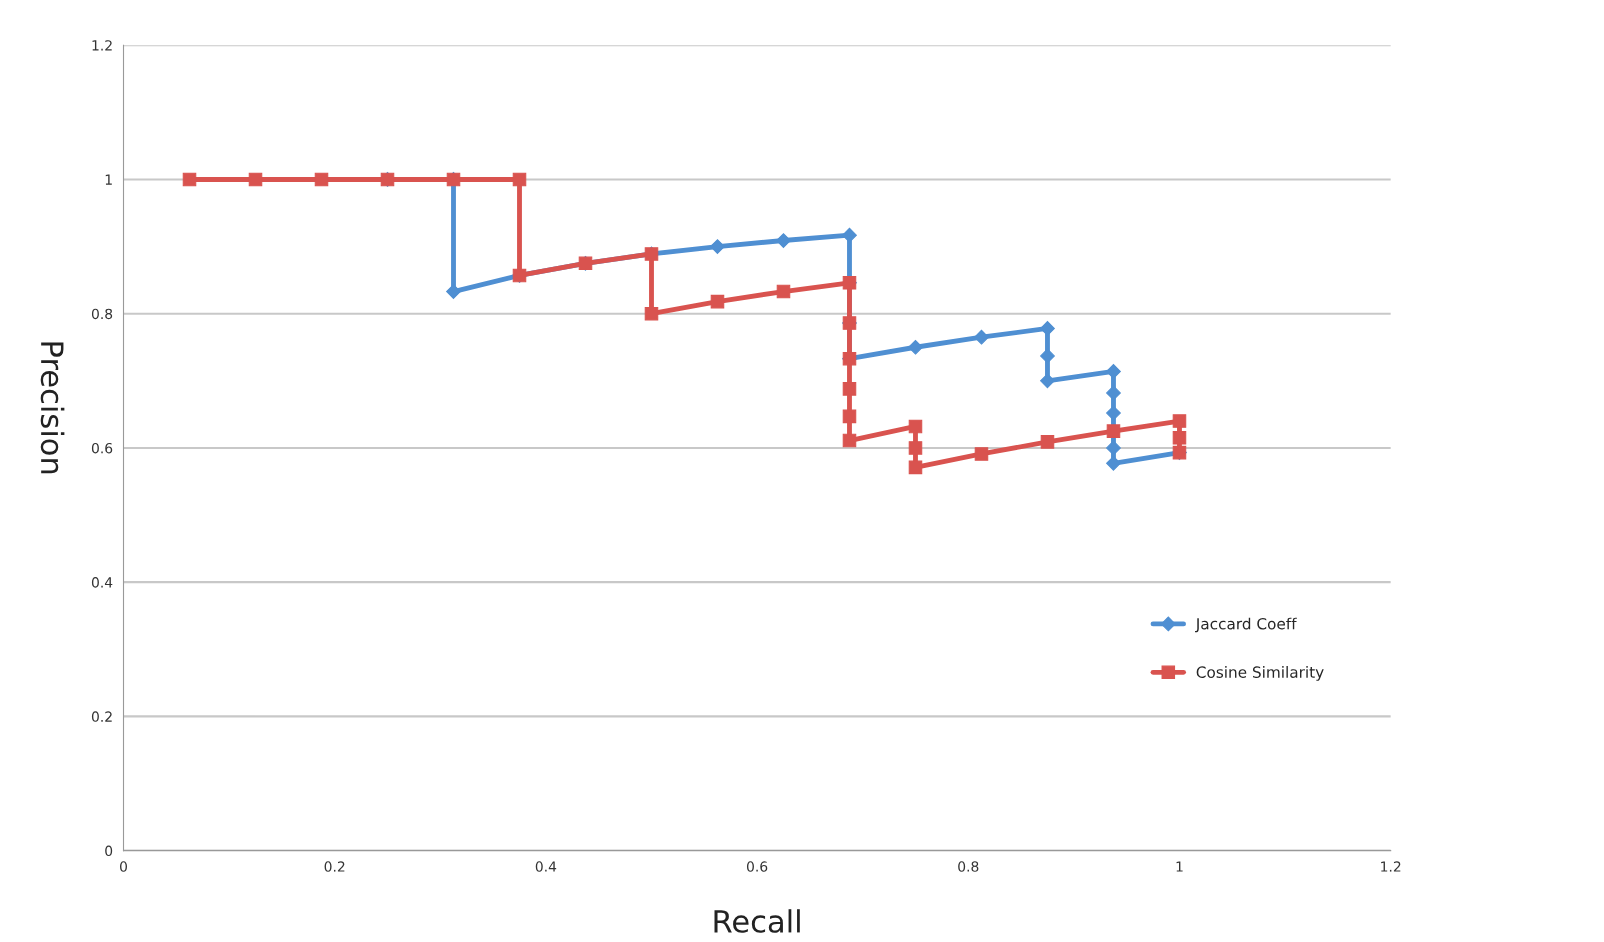 This screenshot has height=942, width=1604. What do you see at coordinates (757, 921) in the screenshot?
I see `x-axis-title: Recall` at bounding box center [757, 921].